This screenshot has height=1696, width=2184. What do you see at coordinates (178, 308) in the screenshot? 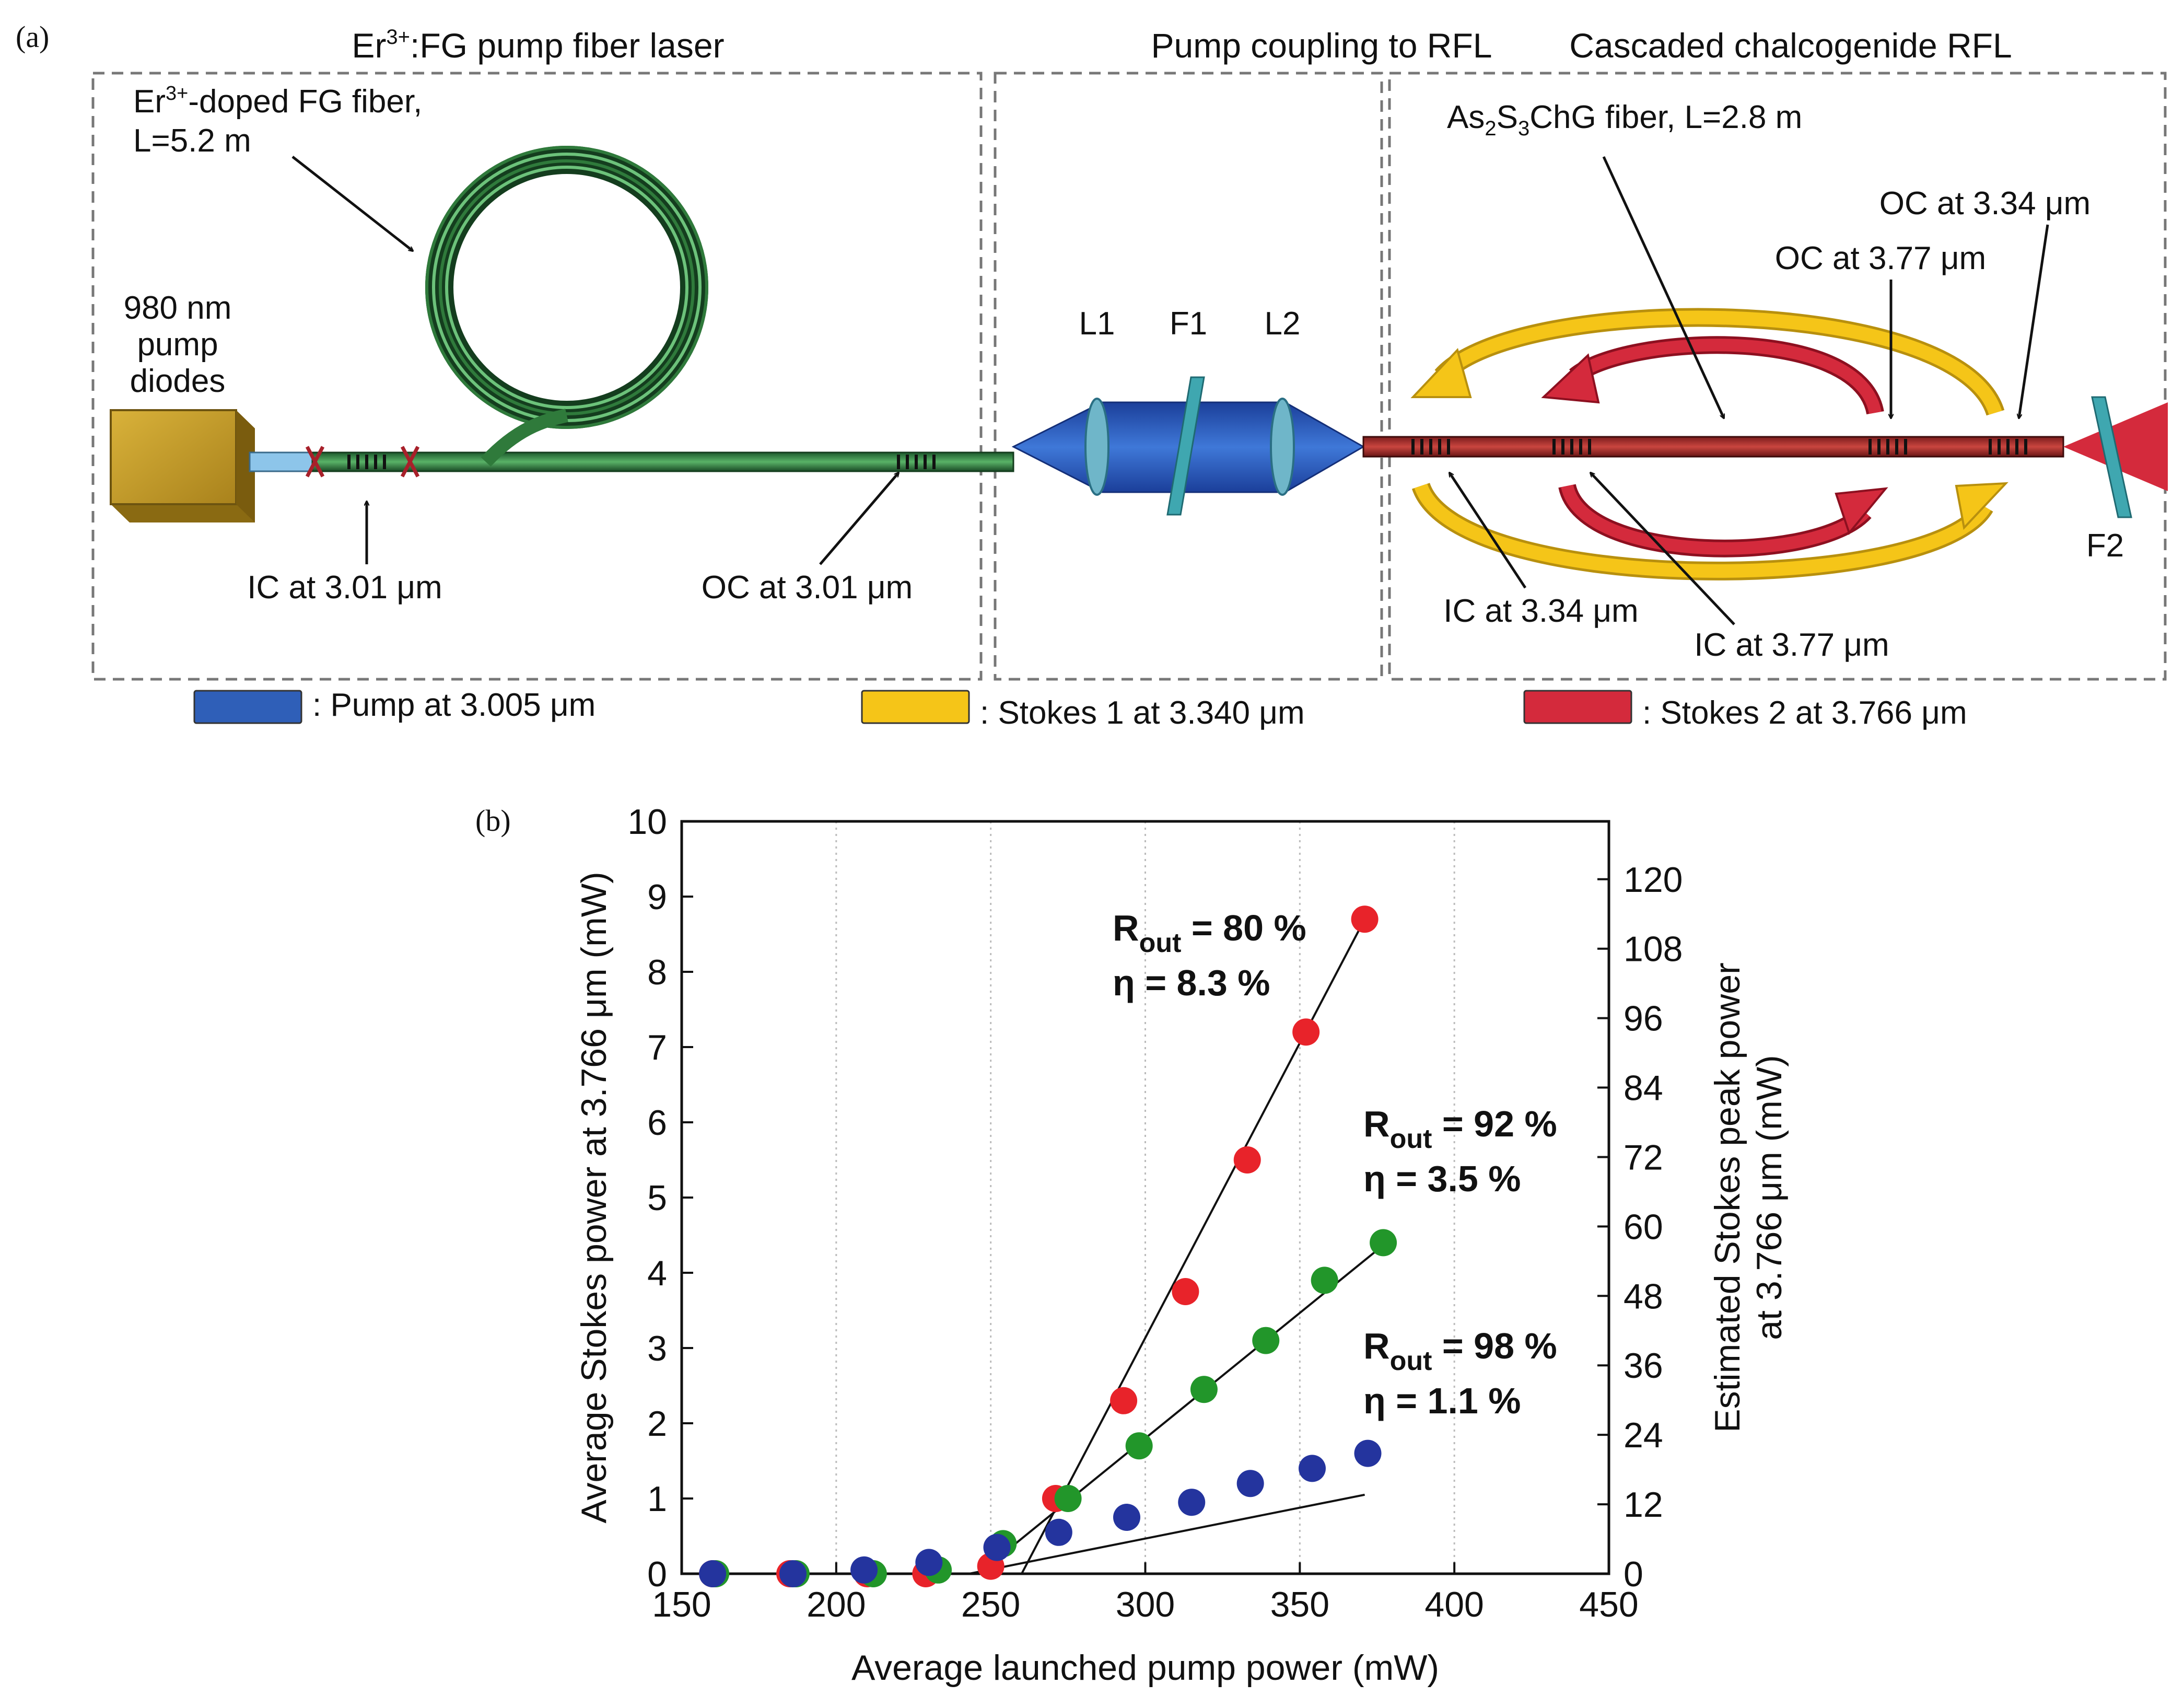
I see `pump-diodes-label-1: 980 nm` at bounding box center [178, 308].